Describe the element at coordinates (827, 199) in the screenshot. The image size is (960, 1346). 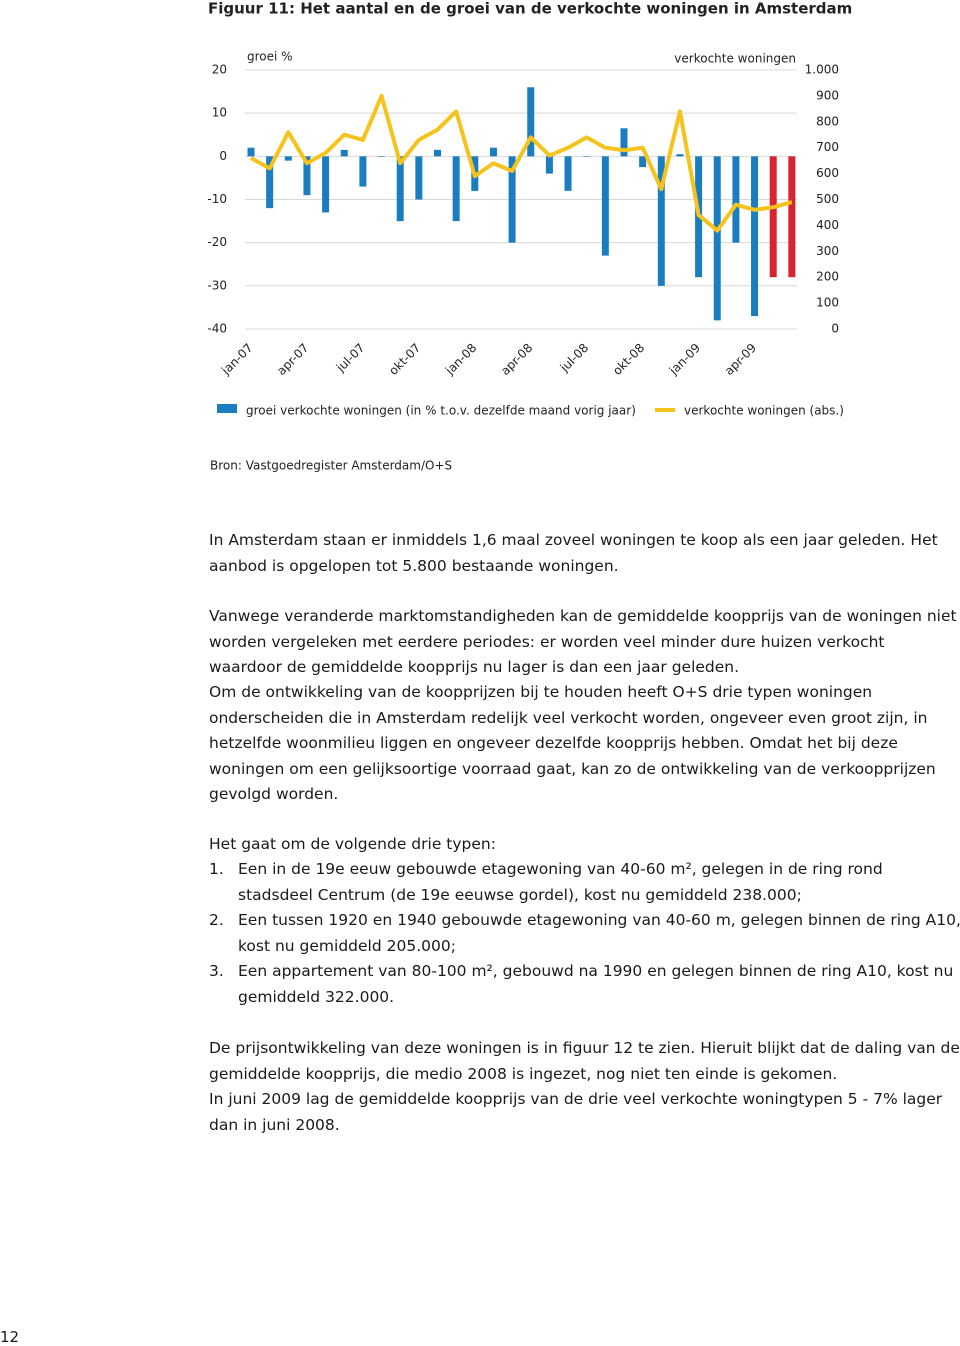
I see `y2-tick-label: 500` at that location.